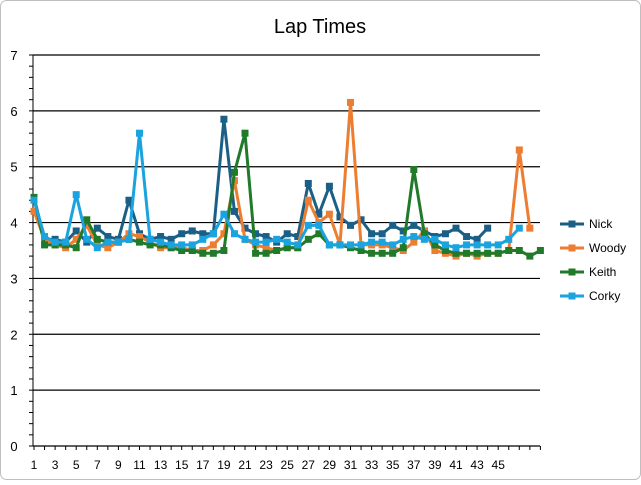 The height and width of the screenshot is (485, 641). I want to click on x-tick-label: 41, so click(456, 465).